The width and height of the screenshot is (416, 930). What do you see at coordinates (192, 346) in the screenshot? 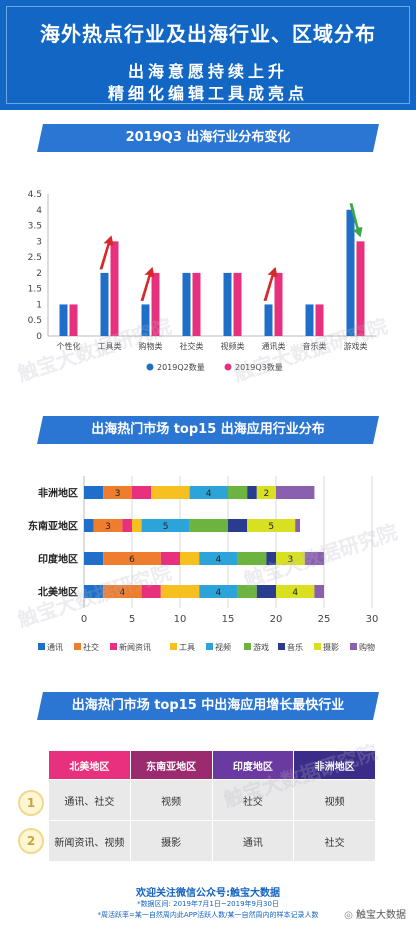
I see `x-tick-label: 社交类` at bounding box center [192, 346].